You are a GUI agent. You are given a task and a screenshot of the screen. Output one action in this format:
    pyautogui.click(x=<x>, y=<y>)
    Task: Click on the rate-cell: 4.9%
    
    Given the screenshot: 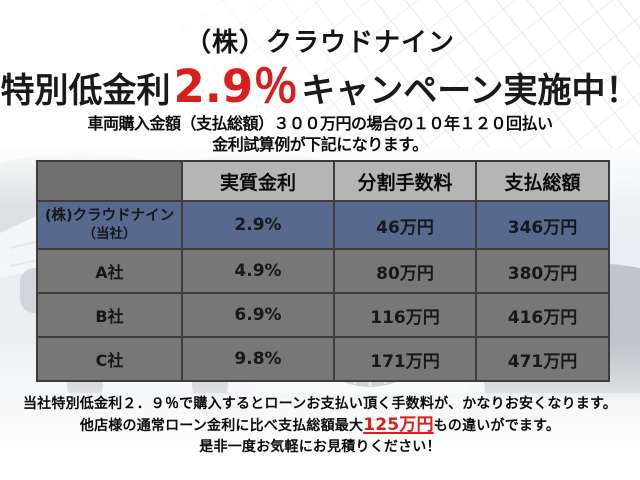 What is the action you would take?
    pyautogui.click(x=258, y=271)
    